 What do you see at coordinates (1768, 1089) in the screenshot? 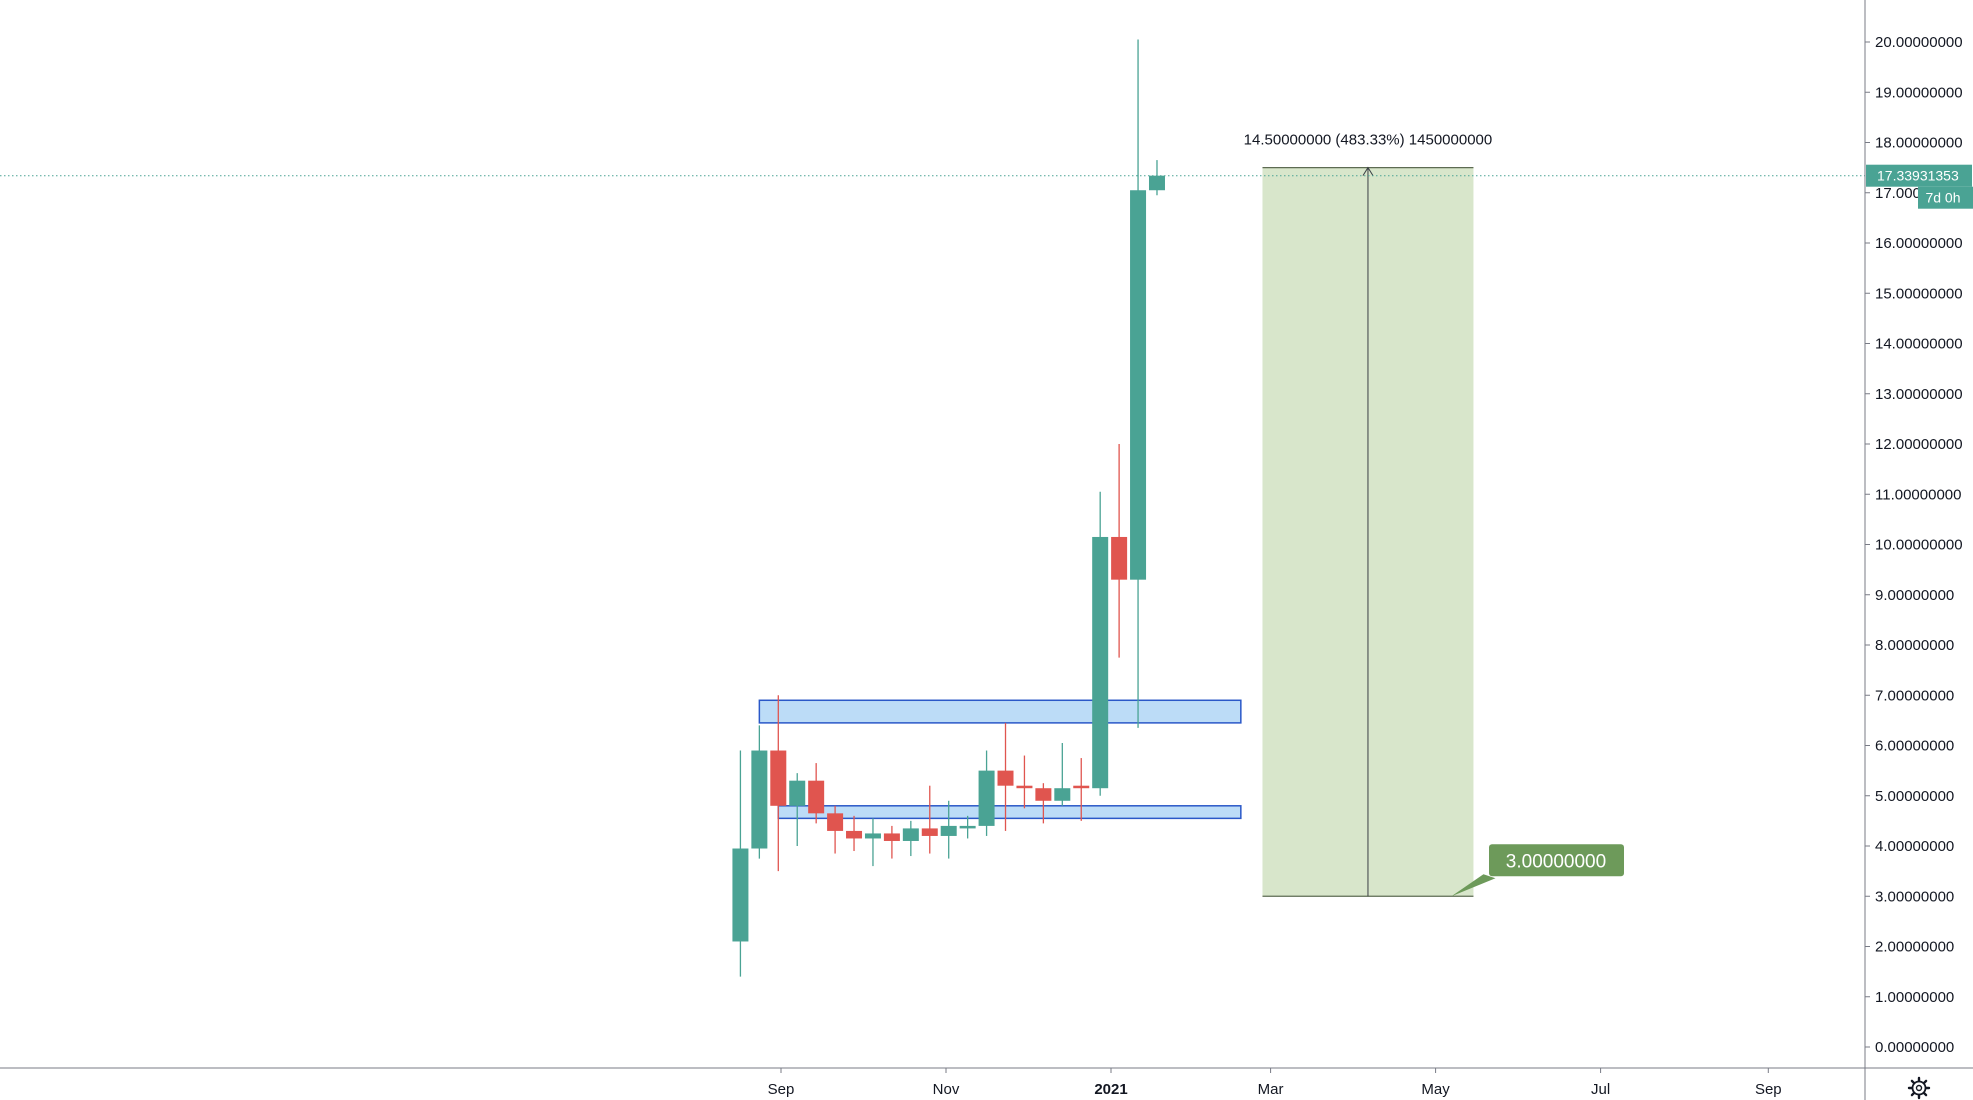
I see `x-tick-label-6: Sep` at bounding box center [1768, 1089].